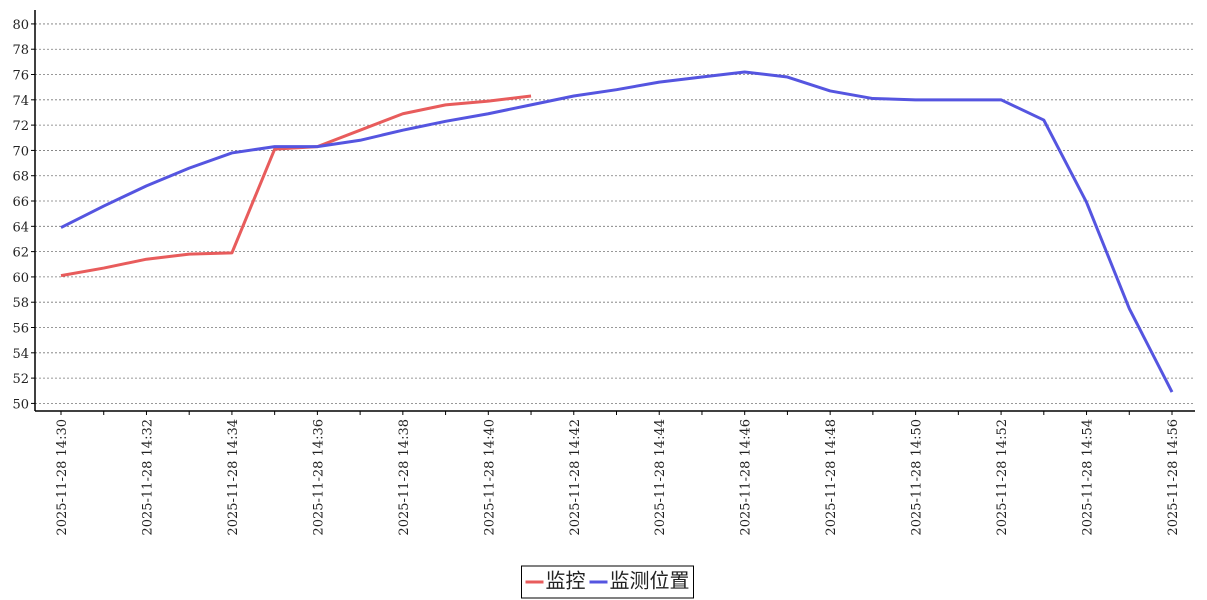 The height and width of the screenshot is (600, 1207). What do you see at coordinates (147, 477) in the screenshot?
I see `x-tick-label: 2025-11-28 14:32` at bounding box center [147, 477].